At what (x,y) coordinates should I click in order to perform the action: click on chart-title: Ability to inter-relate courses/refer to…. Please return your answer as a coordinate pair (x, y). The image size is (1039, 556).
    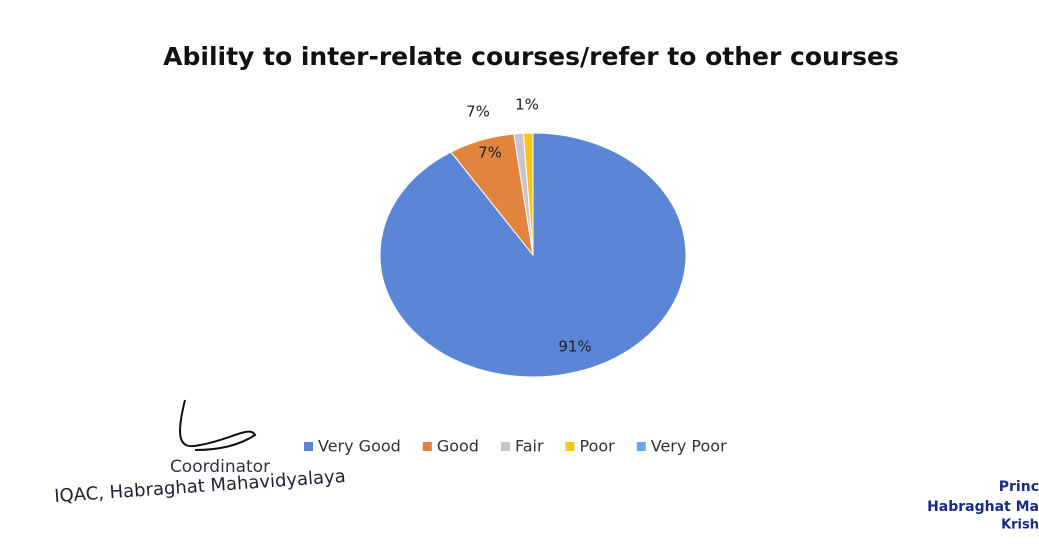
    Looking at the image, I should click on (531, 56).